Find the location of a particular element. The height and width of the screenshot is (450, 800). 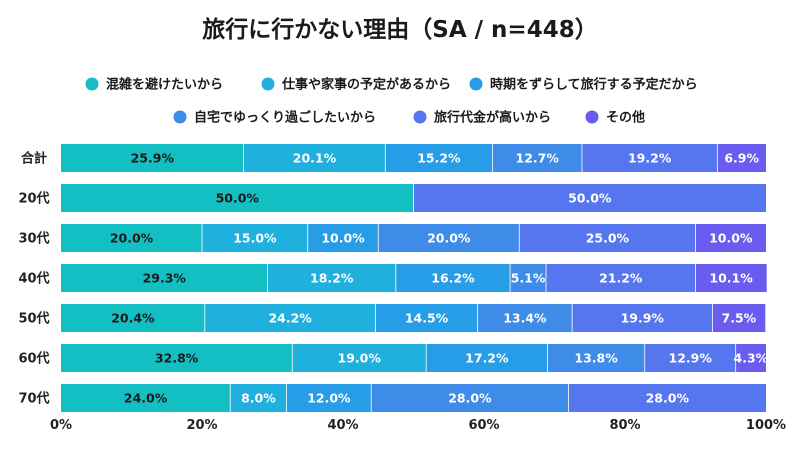

legend-item: 混雑を避けたいから is located at coordinates (154, 85).